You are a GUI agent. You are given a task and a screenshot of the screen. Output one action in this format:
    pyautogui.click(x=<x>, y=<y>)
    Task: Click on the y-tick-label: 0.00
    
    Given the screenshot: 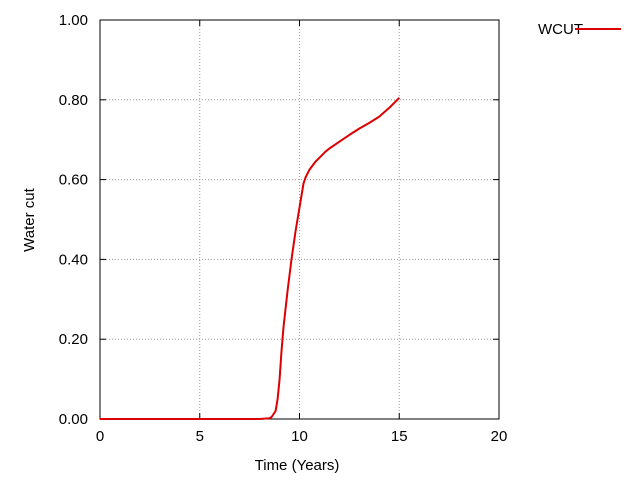 What is the action you would take?
    pyautogui.click(x=73, y=419)
    